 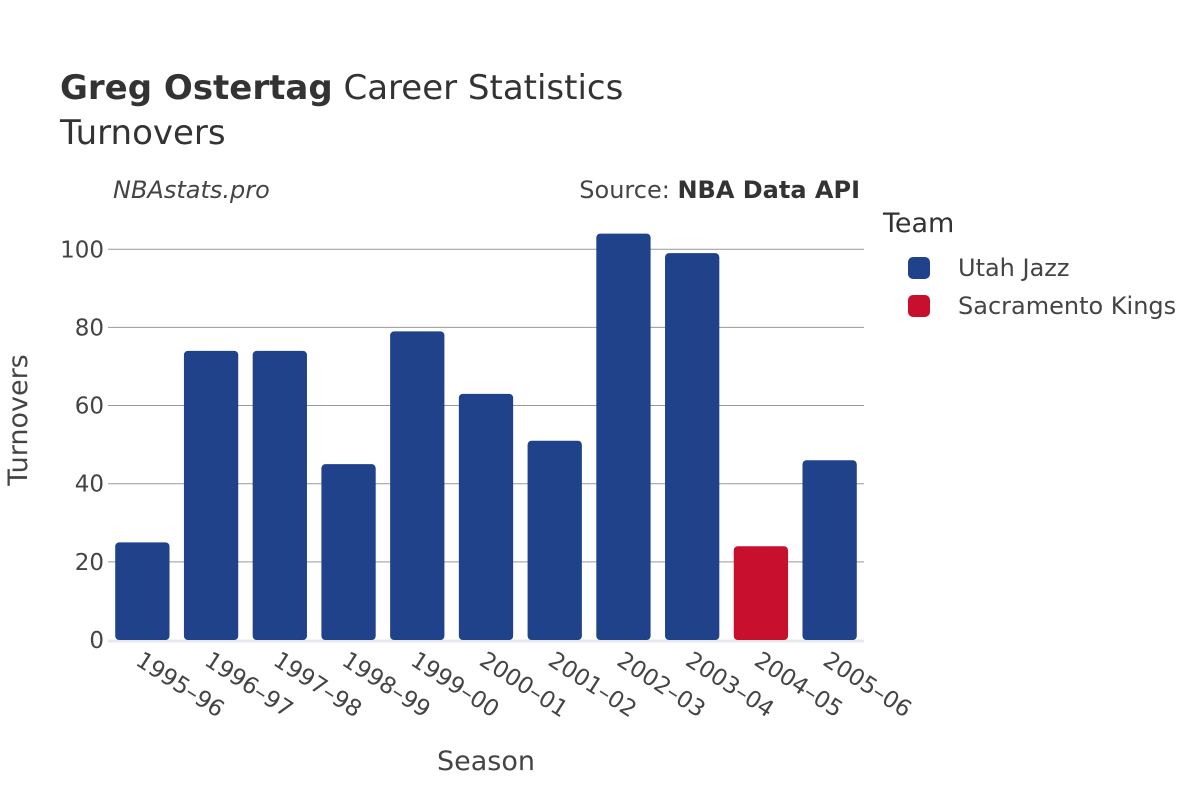 What do you see at coordinates (89, 485) in the screenshot?
I see `y-tick-label: 40` at bounding box center [89, 485].